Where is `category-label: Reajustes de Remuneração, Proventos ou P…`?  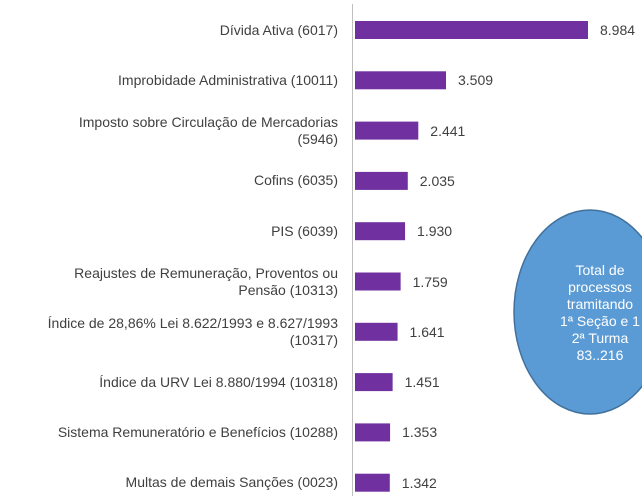
category-label: Reajustes de Remuneração, Proventos ou P… is located at coordinates (206, 281).